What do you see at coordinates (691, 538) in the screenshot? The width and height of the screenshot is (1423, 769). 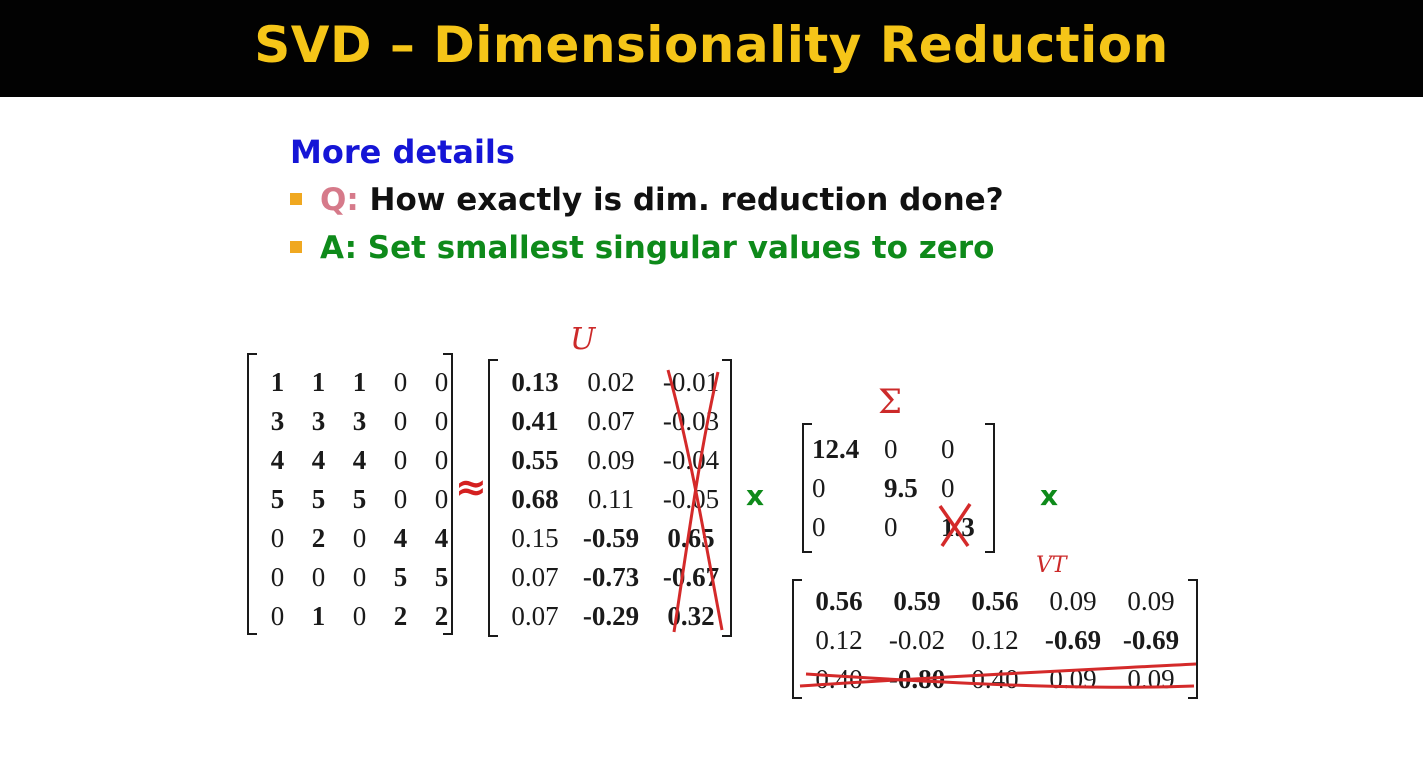 I see `matrix-cell: 0.65` at bounding box center [691, 538].